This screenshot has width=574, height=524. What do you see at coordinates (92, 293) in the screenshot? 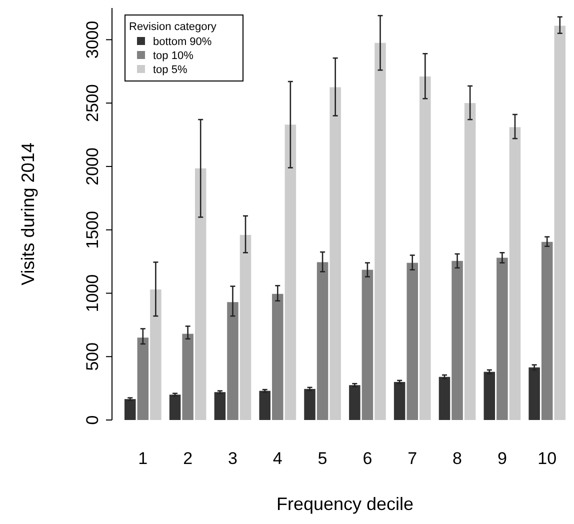
I see `y-tick-label: 1000` at bounding box center [92, 293].